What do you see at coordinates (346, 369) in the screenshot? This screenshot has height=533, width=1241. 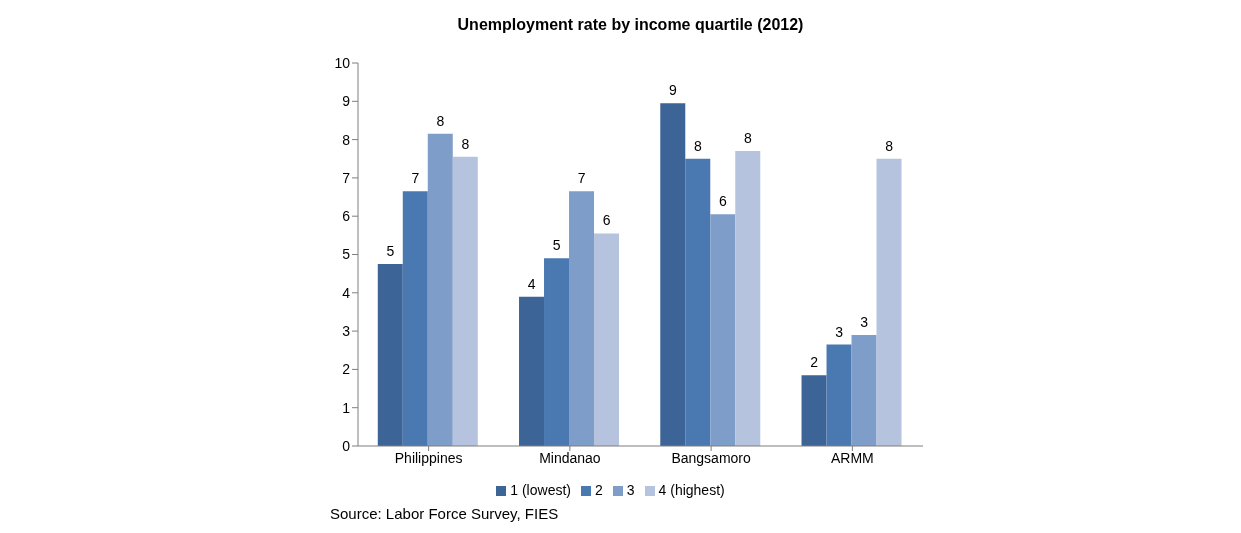 I see `y-tick-label: 2` at bounding box center [346, 369].